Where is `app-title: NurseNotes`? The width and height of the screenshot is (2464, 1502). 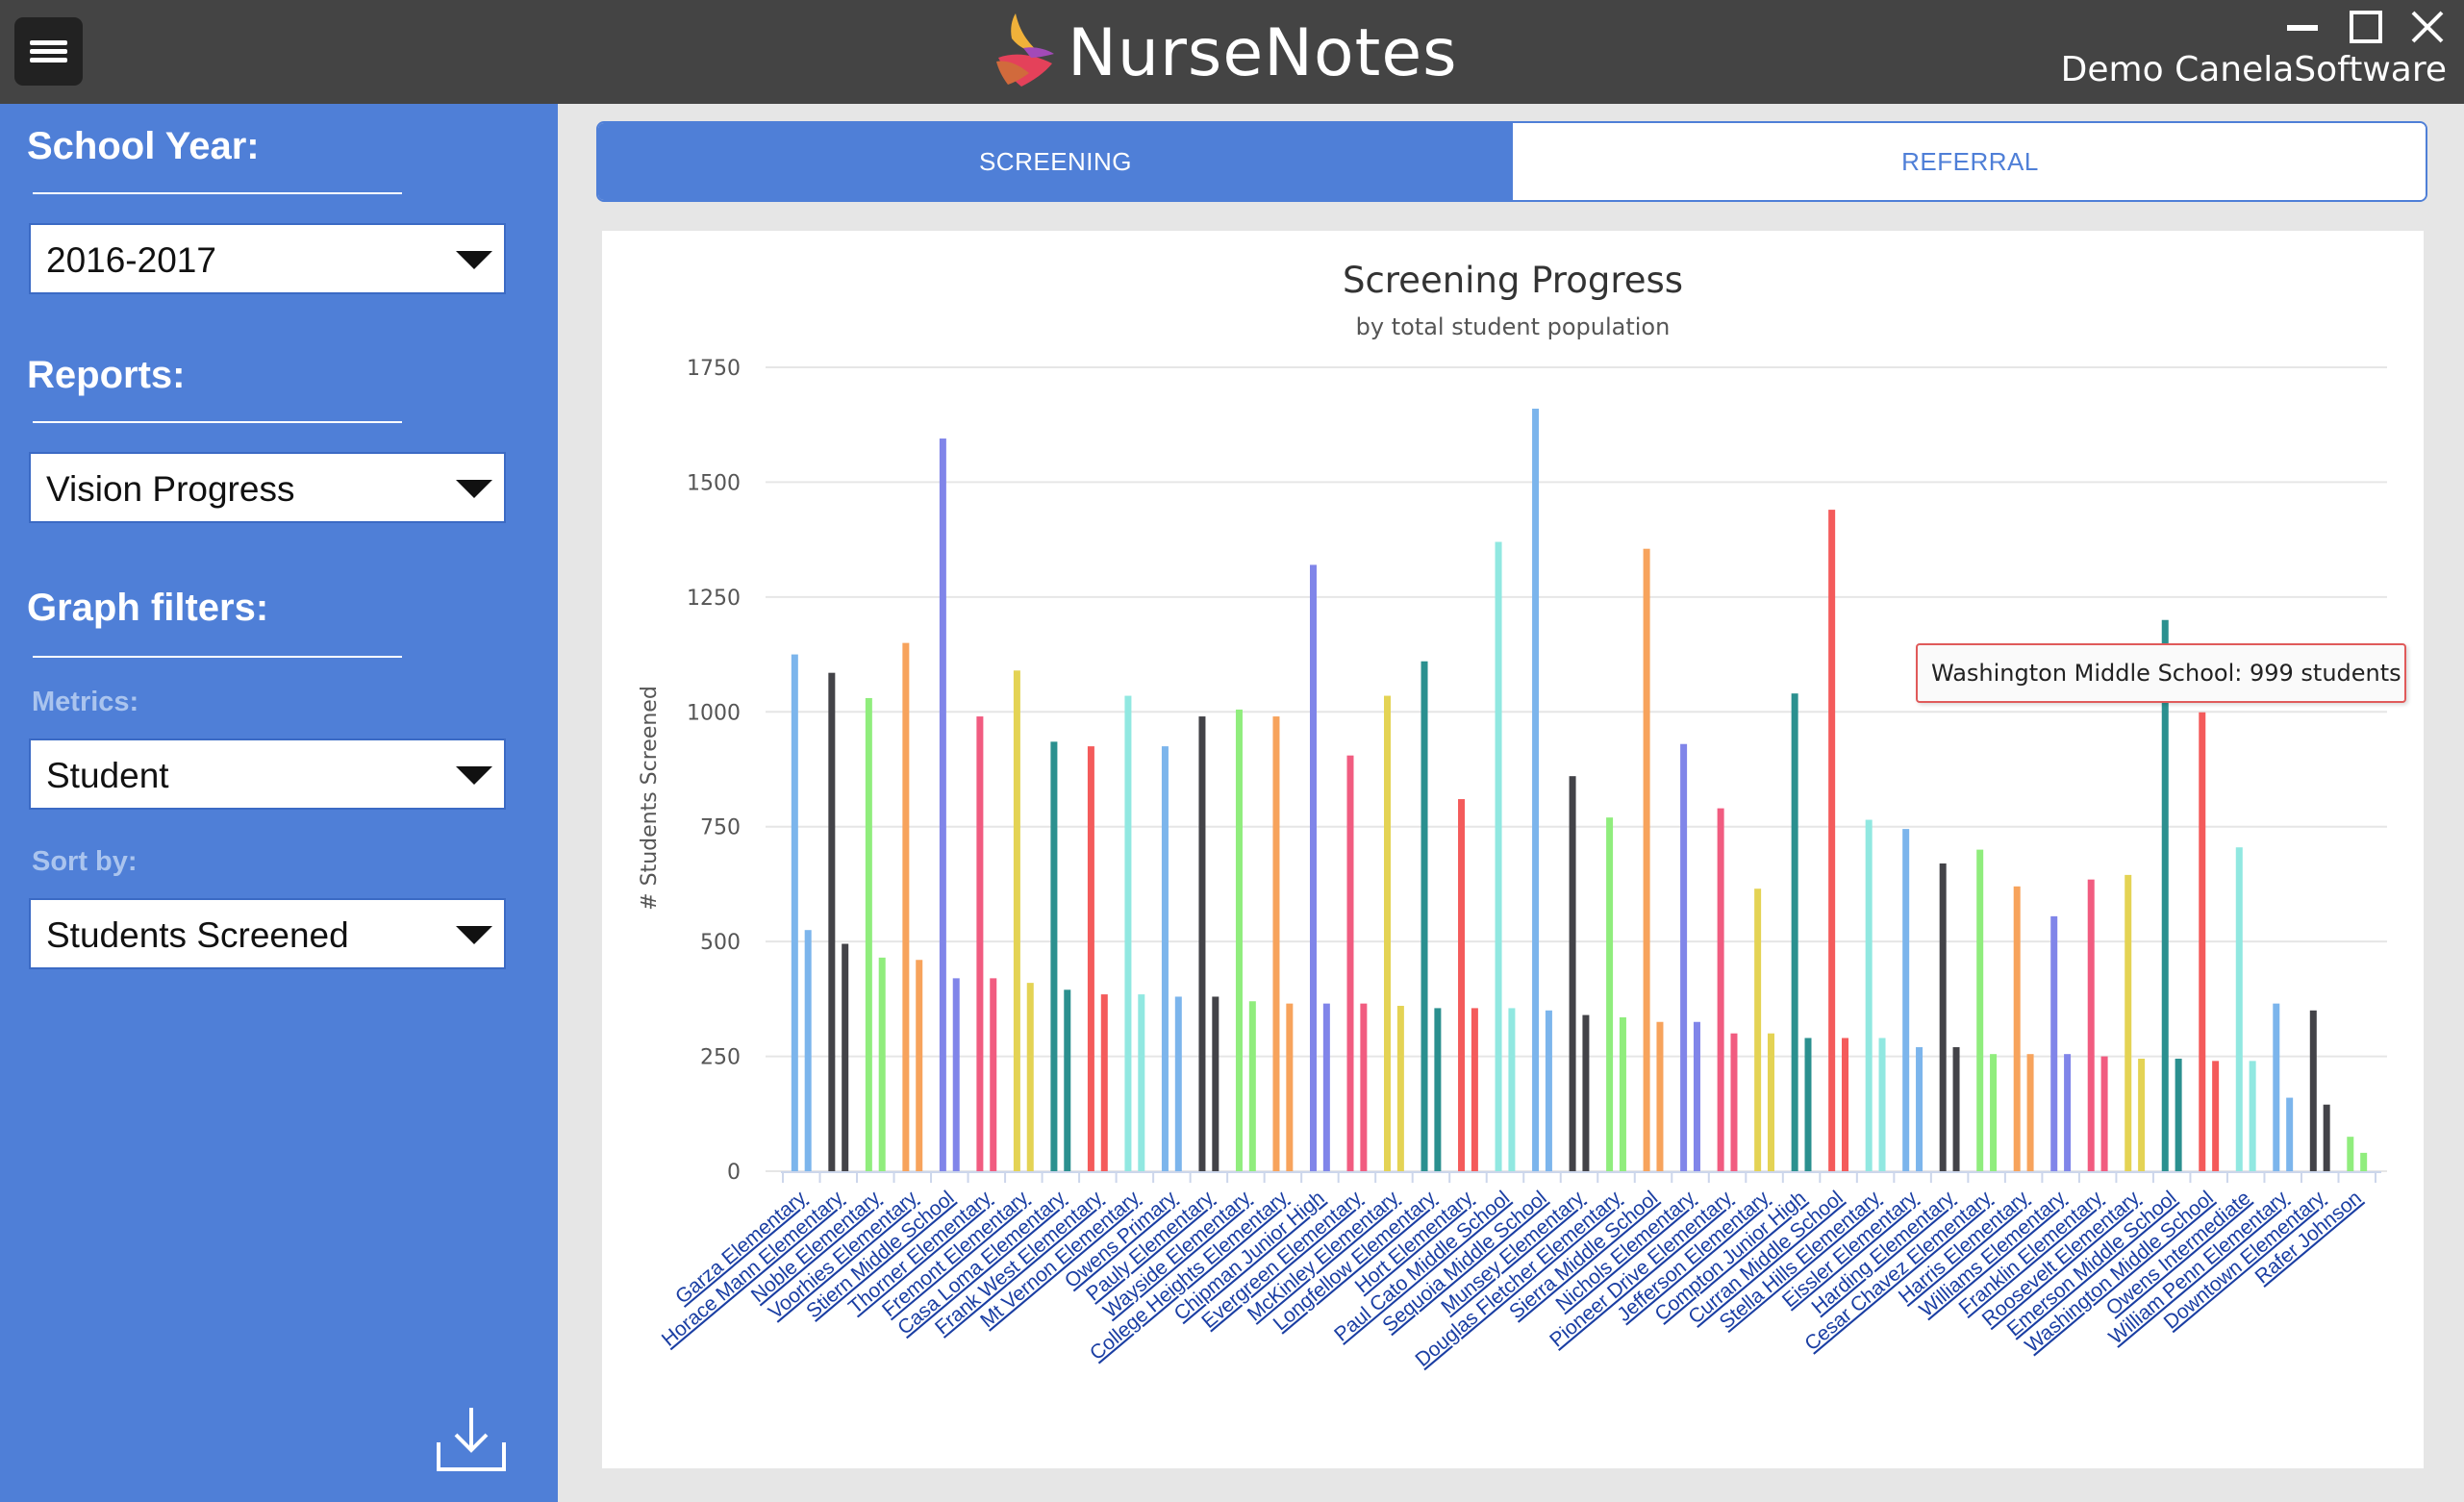
app-title: NurseNotes is located at coordinates (1263, 53).